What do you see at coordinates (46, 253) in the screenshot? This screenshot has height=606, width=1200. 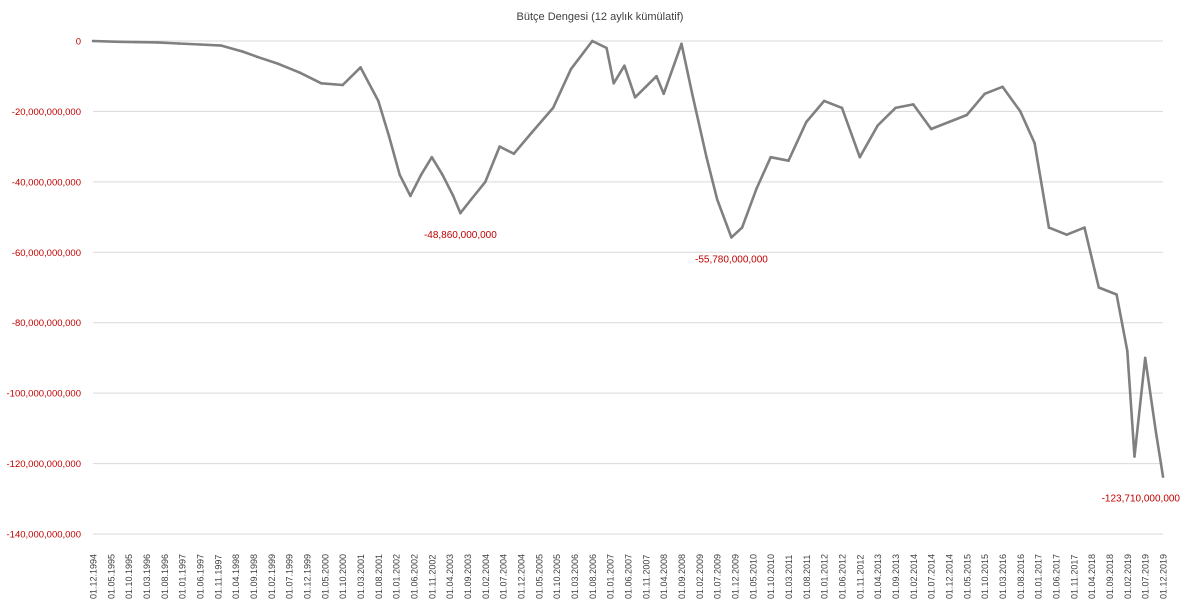 I see `y-tick-label: -60,000,000,000` at bounding box center [46, 253].